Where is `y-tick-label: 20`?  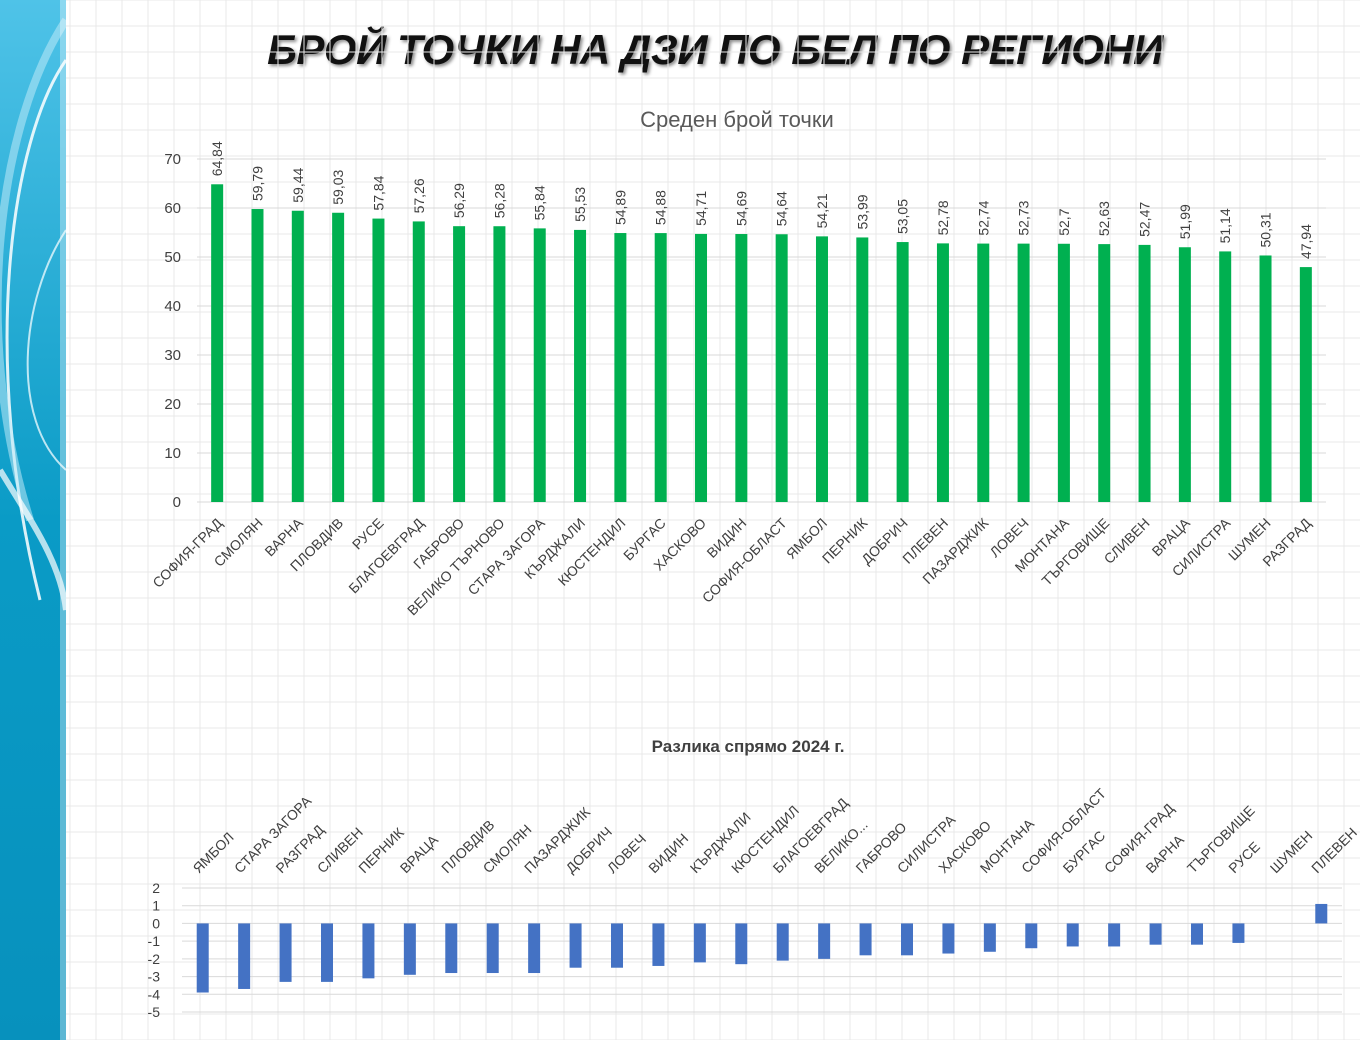 y-tick-label: 20 is located at coordinates (172, 404).